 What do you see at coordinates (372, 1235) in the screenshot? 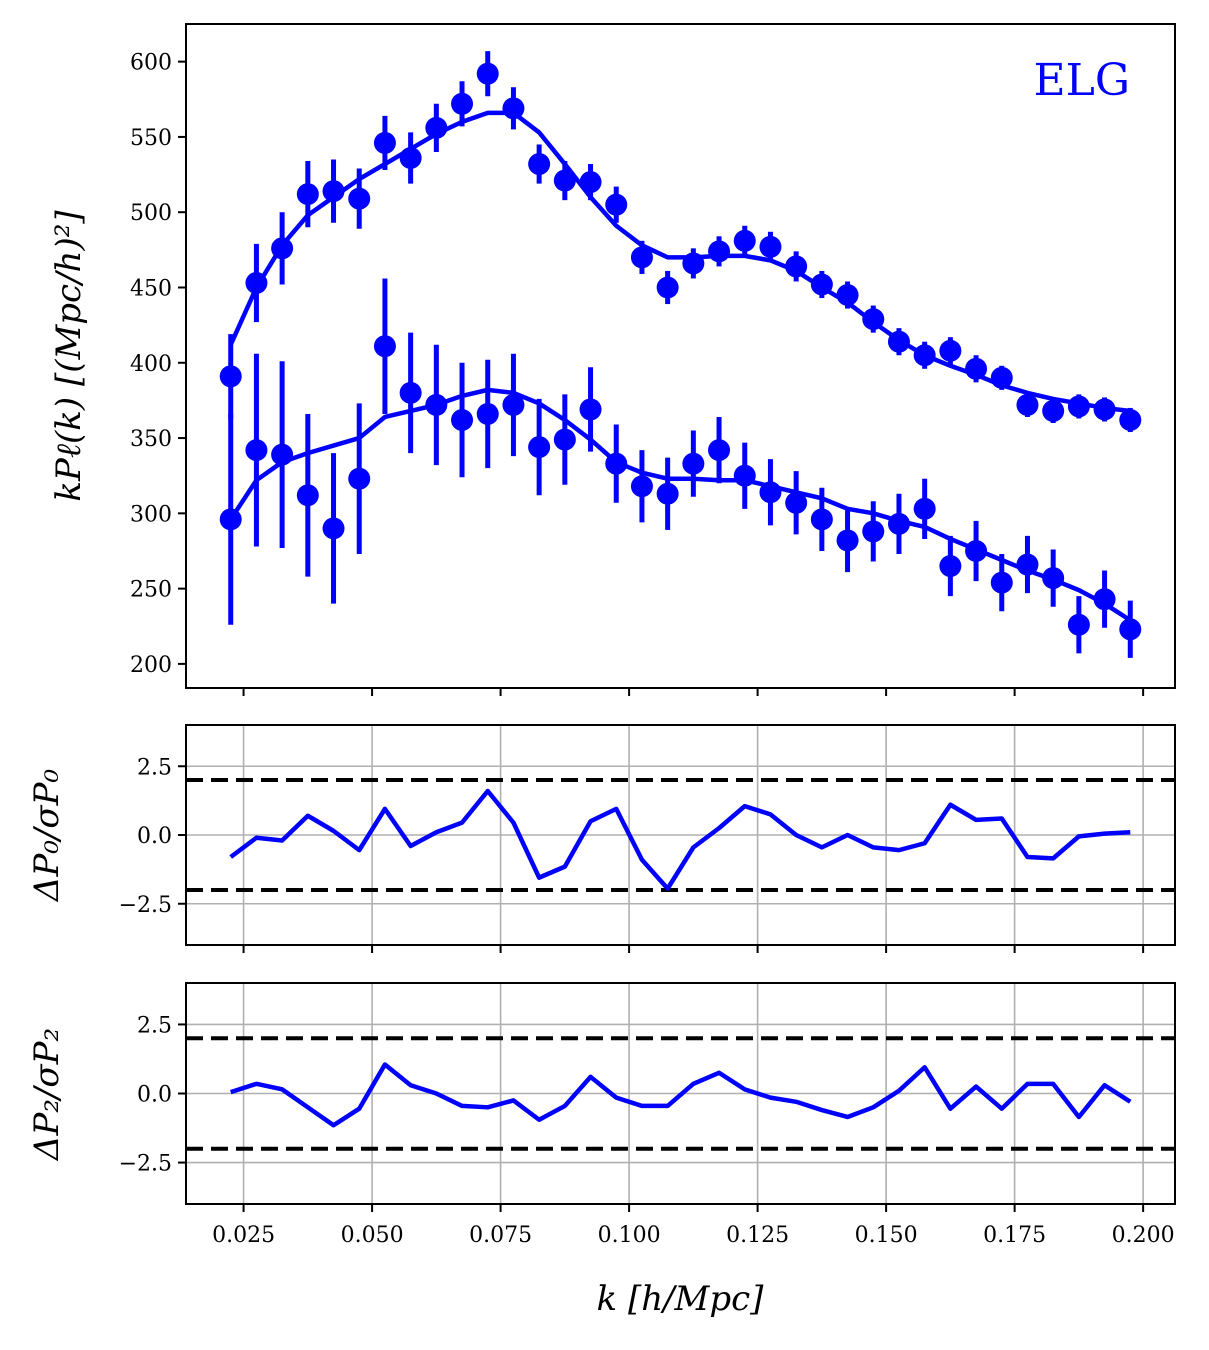
I see `x-tick-label: 0.050` at bounding box center [372, 1235].